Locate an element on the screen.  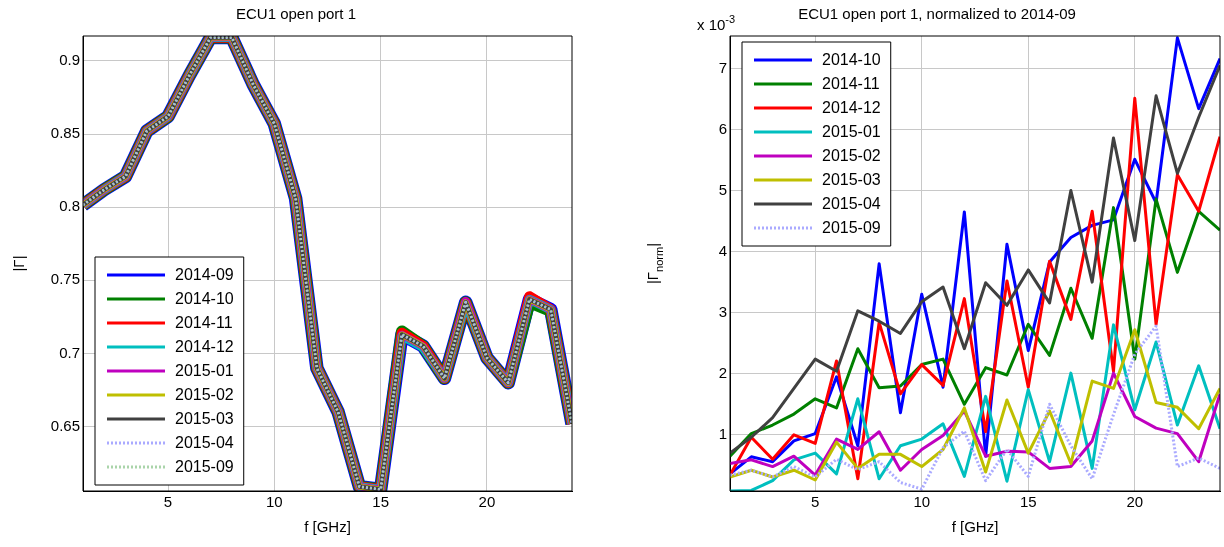
y-tick-label: 2 is located at coordinates (722, 372).